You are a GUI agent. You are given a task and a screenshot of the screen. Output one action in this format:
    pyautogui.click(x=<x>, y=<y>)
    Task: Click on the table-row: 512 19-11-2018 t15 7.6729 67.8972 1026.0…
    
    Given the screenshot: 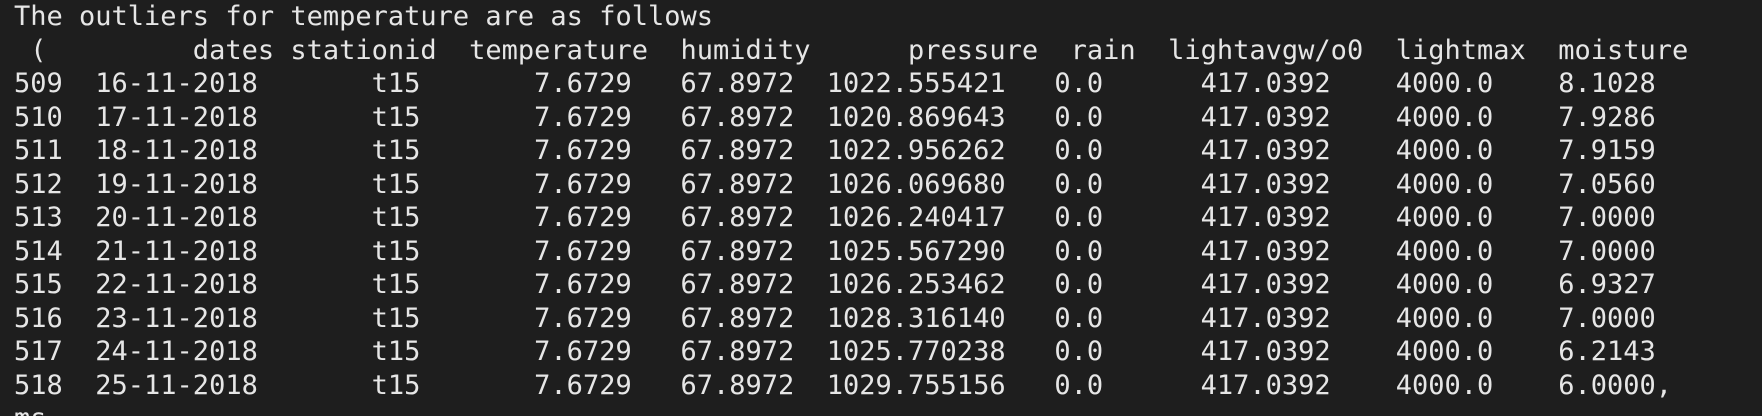 What is the action you would take?
    pyautogui.click(x=835, y=184)
    